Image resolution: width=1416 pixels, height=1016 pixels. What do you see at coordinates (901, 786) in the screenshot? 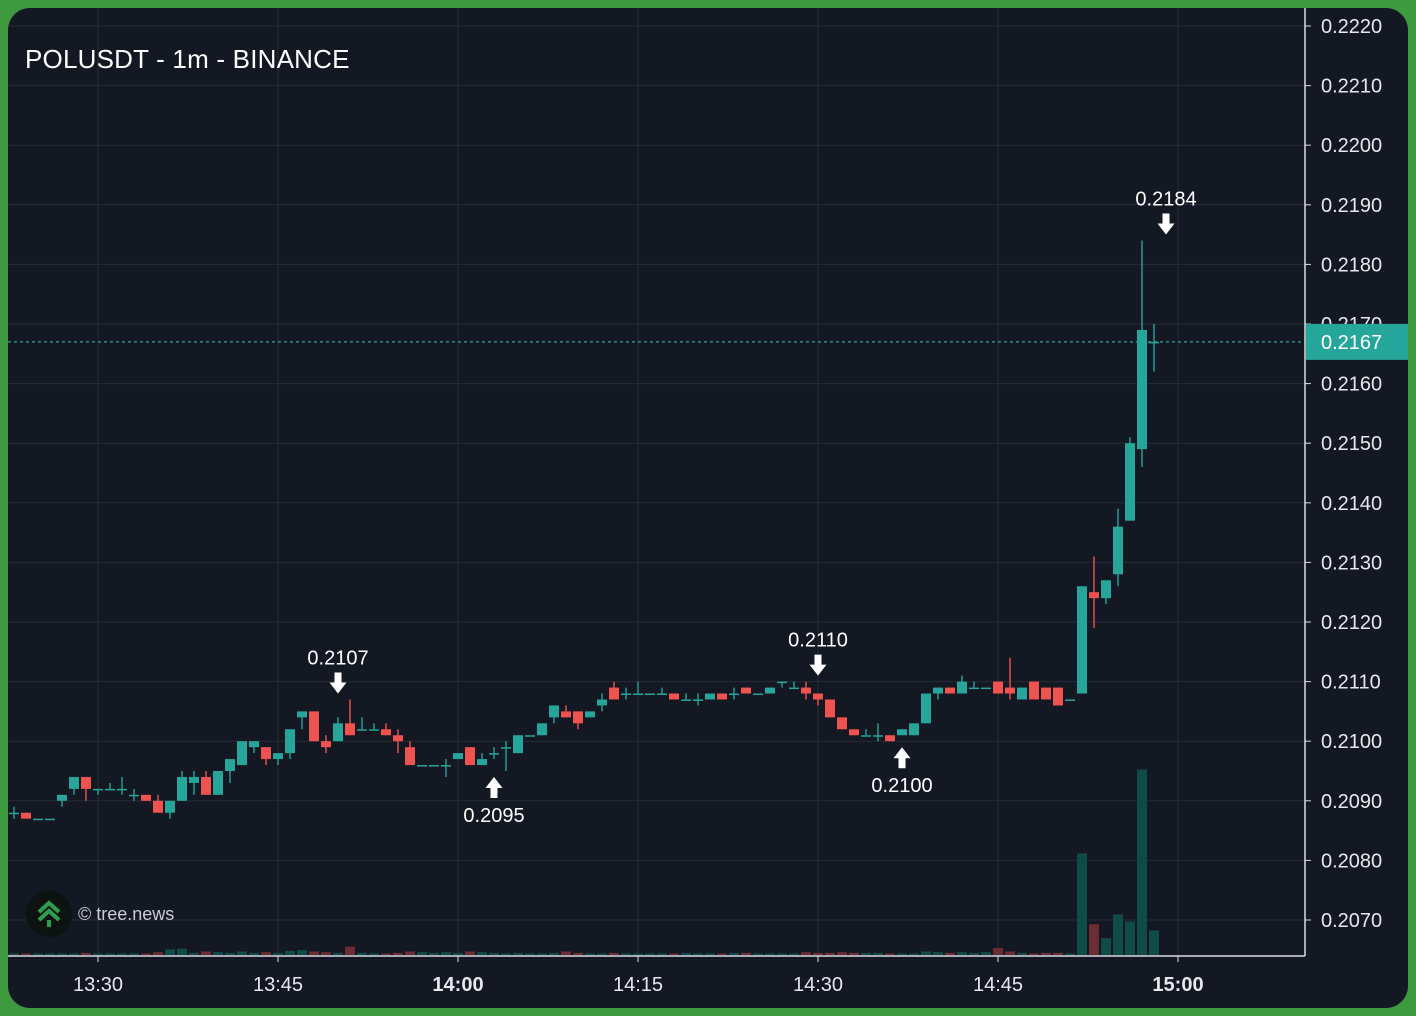
I see `annotation-label: 0.2100` at bounding box center [901, 786].